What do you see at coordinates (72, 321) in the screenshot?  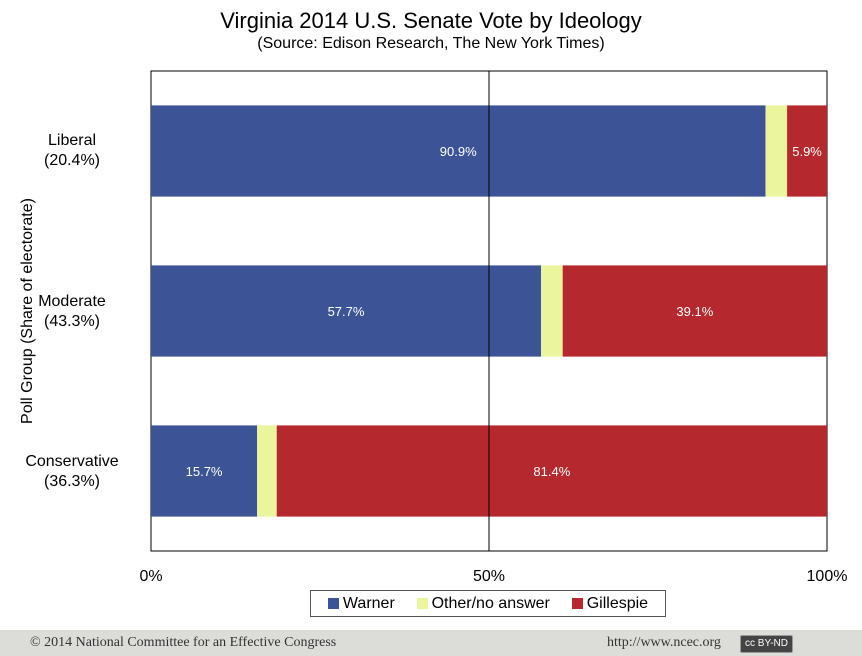 I see `category-share: (43.3%)` at bounding box center [72, 321].